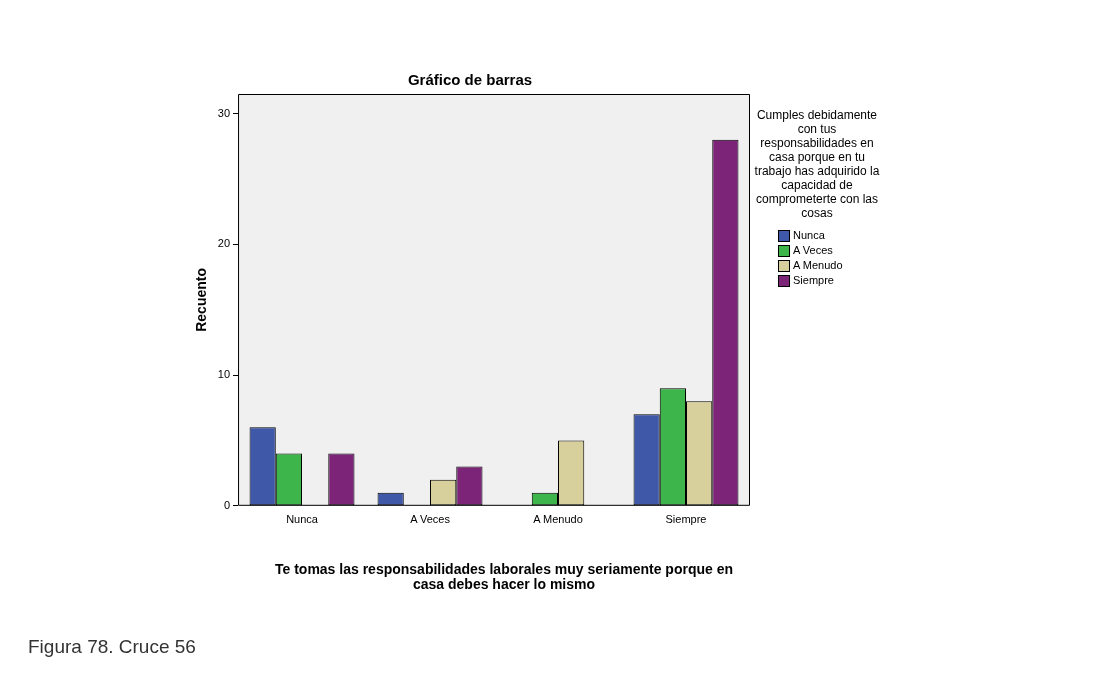  Describe the element at coordinates (302, 519) in the screenshot. I see `x-tick-label: Nunca` at that location.